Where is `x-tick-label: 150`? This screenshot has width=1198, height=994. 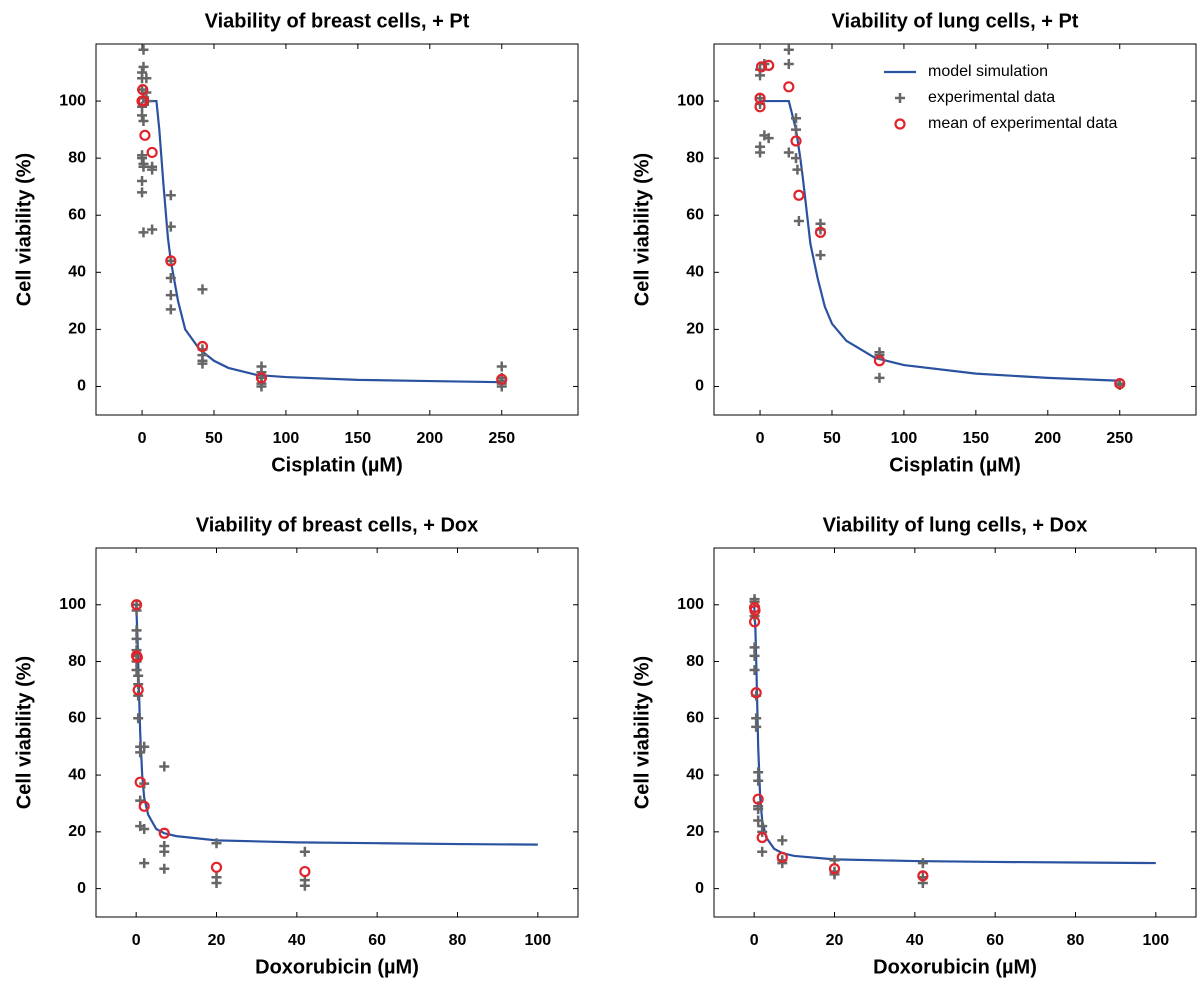
x-tick-label: 150 is located at coordinates (358, 438).